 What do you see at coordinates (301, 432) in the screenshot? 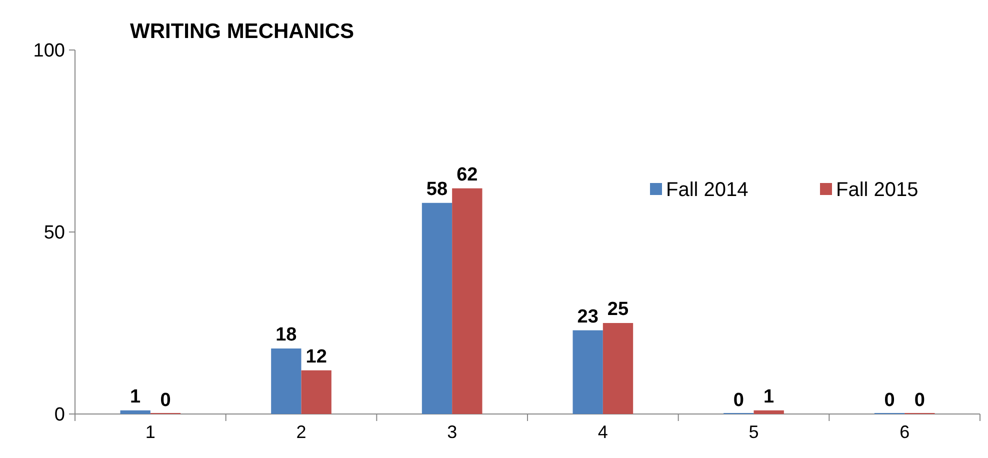
I see `x-tick-label: 2` at bounding box center [301, 432].